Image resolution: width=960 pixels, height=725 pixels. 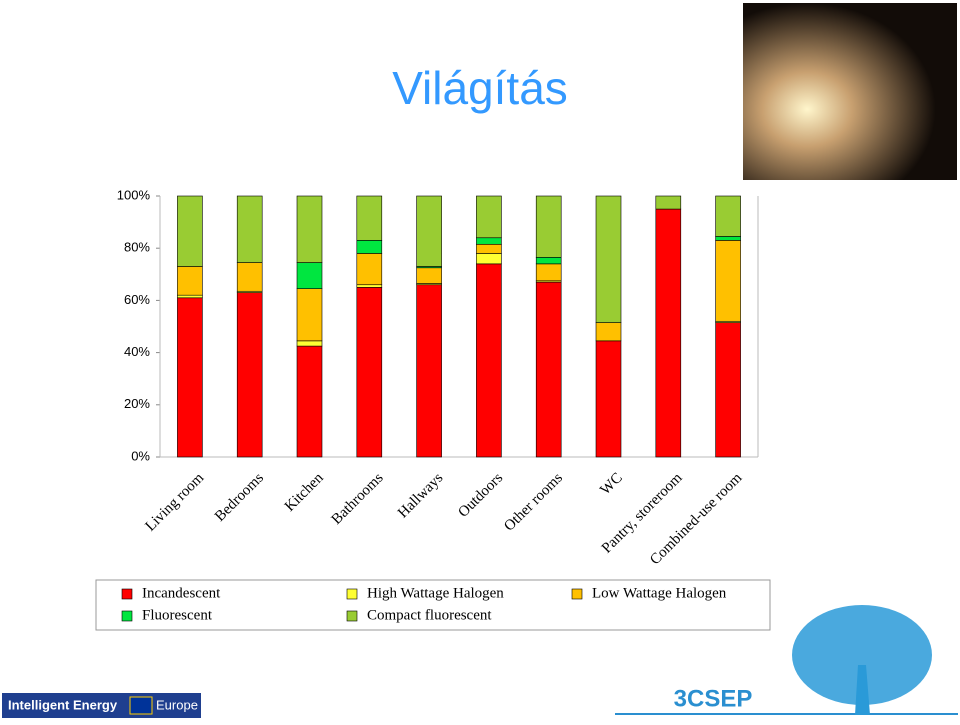 I want to click on region-name: Europe, so click(x=177, y=704).